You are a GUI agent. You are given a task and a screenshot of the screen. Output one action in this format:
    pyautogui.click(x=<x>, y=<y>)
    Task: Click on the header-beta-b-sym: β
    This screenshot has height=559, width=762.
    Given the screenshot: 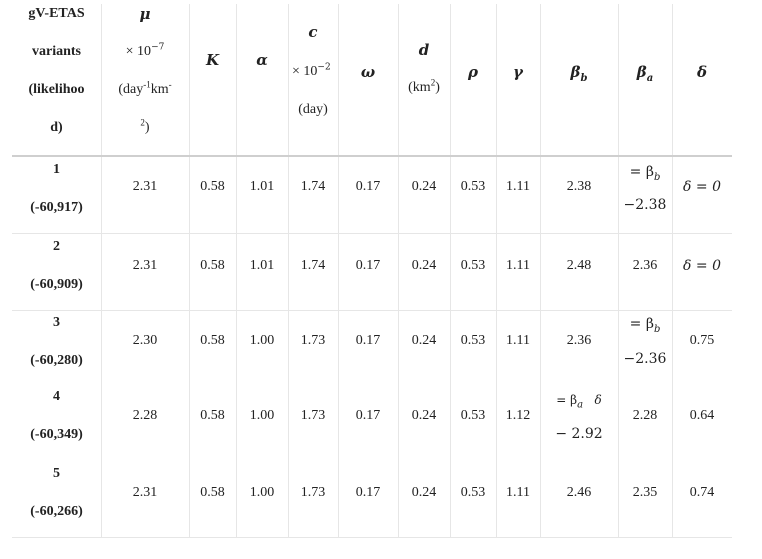 What is the action you would take?
    pyautogui.click(x=575, y=72)
    